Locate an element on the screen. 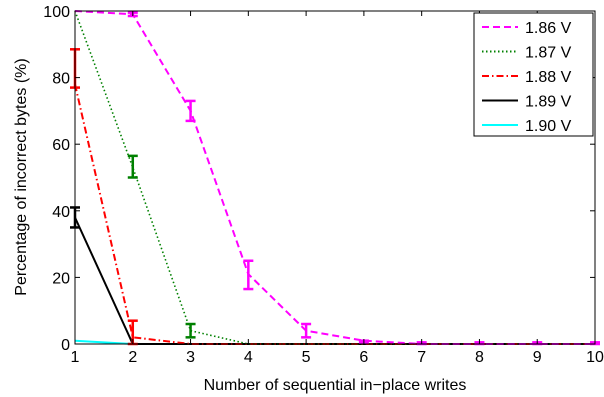 The height and width of the screenshot is (397, 604). y-axis-title: Percentage of incorrect bytes (%) is located at coordinates (21, 176).